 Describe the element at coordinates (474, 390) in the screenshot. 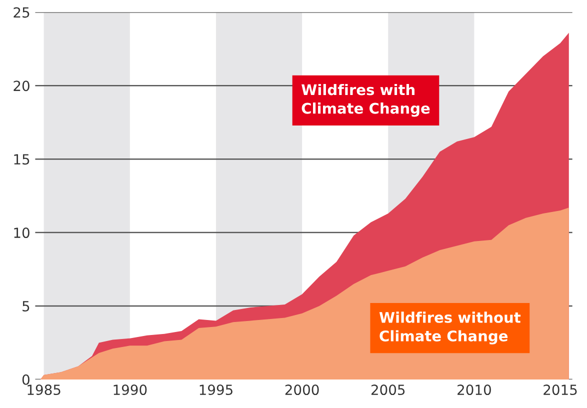

I see `x-tick-label: 2010` at that location.